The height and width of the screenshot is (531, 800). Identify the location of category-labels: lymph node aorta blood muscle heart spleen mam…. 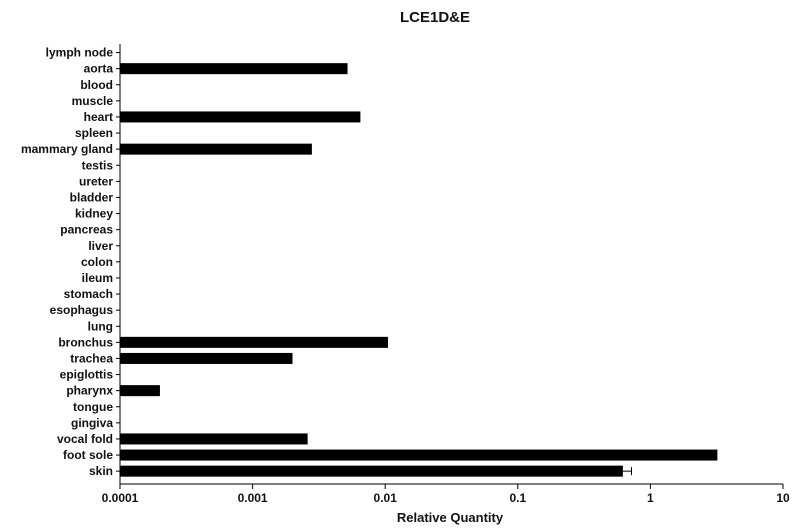
(67, 262).